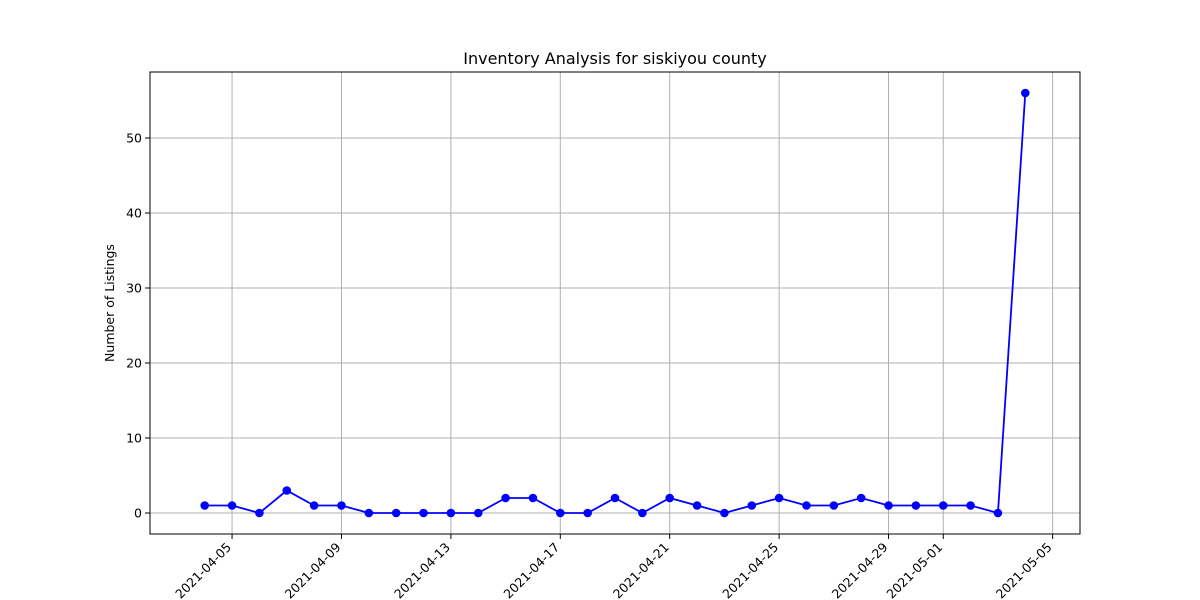  Describe the element at coordinates (203, 570) in the screenshot. I see `x-tick-label: 2021-04-05` at that location.